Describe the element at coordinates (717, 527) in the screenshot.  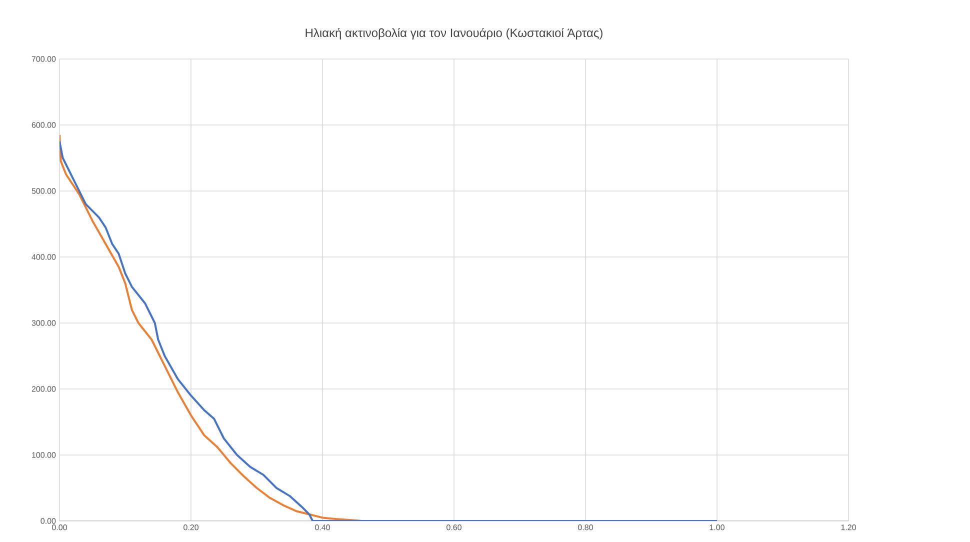
I see `x-tick-label: 1.00` at that location.